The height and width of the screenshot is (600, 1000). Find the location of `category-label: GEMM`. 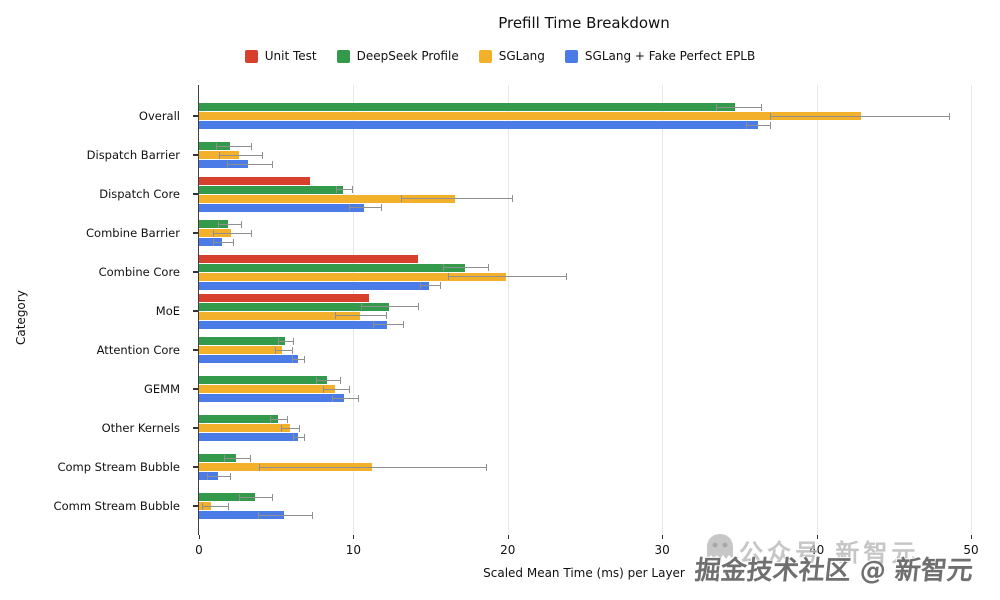

category-label: GEMM is located at coordinates (161, 388).